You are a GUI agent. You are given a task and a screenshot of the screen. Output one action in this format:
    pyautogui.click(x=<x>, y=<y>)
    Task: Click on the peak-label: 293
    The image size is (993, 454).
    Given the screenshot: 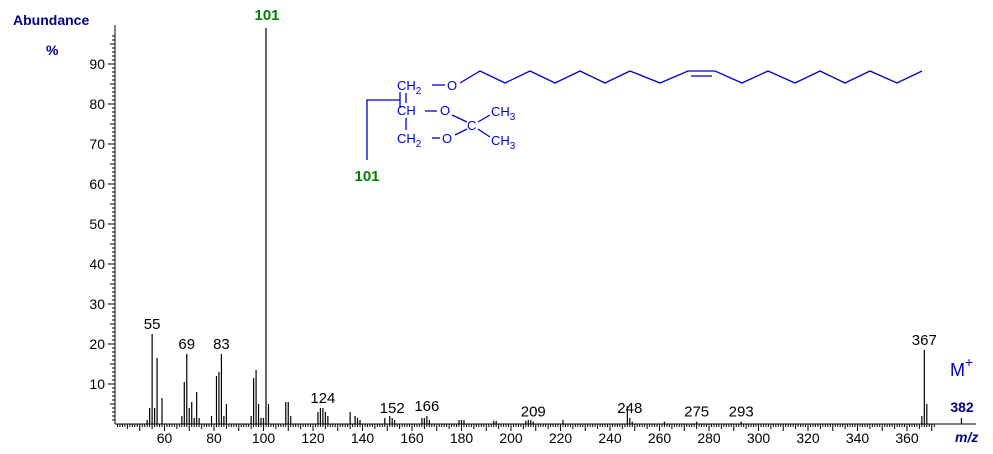 What is the action you would take?
    pyautogui.click(x=741, y=412)
    